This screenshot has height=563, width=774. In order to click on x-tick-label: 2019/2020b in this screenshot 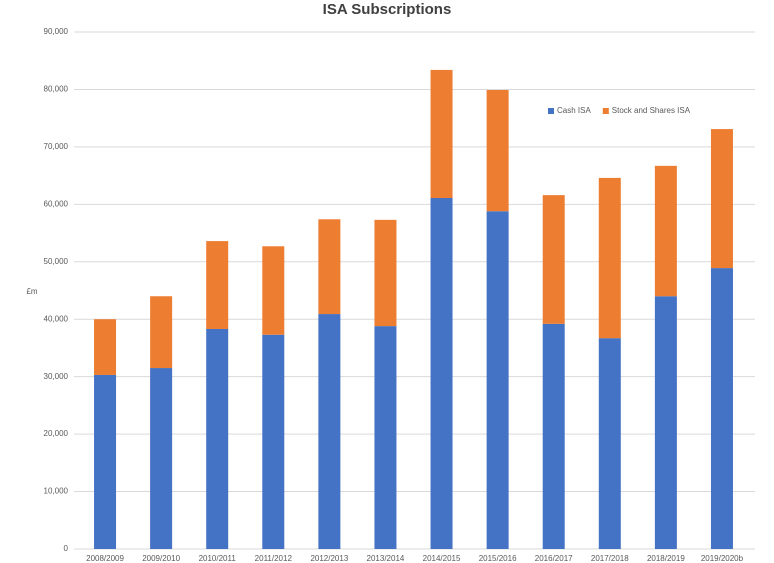, I will do `click(722, 558)`.